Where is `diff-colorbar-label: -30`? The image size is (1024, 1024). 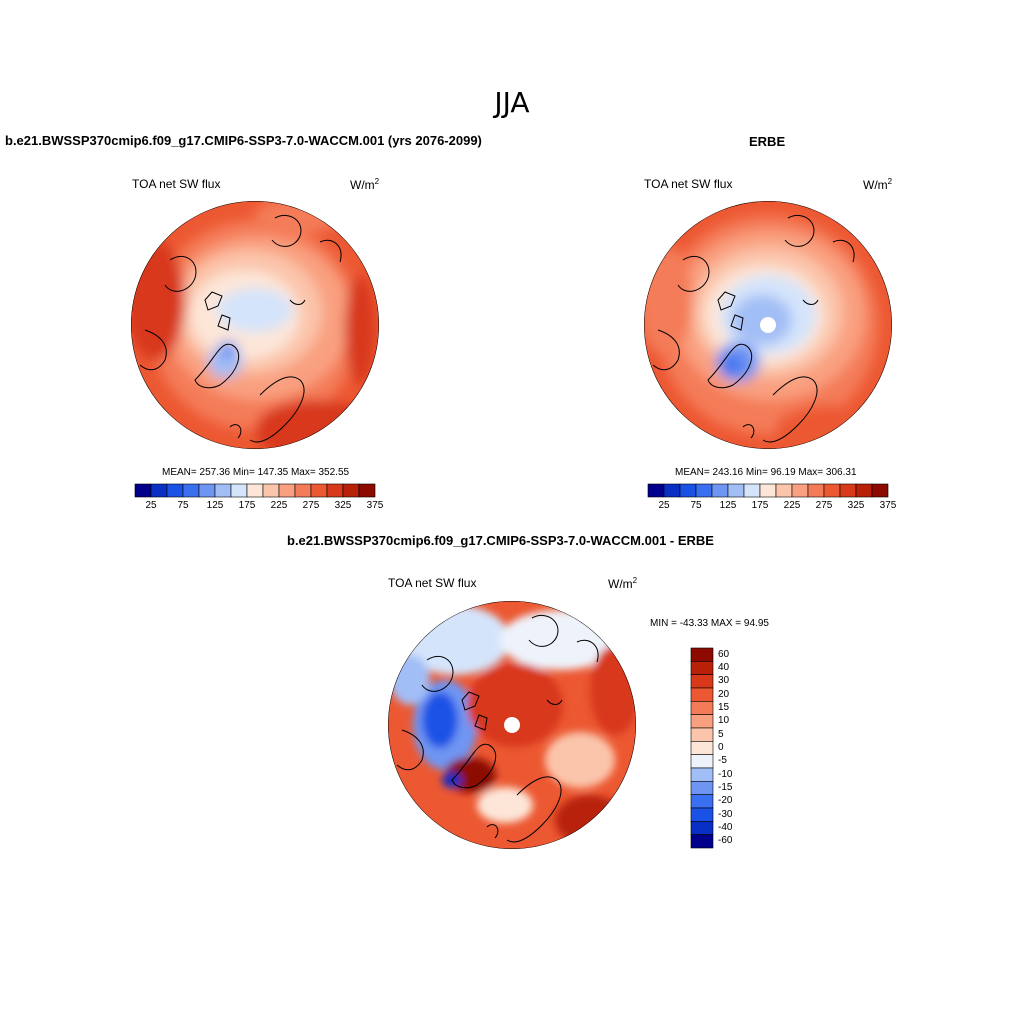
diff-colorbar-label: -30 is located at coordinates (725, 814).